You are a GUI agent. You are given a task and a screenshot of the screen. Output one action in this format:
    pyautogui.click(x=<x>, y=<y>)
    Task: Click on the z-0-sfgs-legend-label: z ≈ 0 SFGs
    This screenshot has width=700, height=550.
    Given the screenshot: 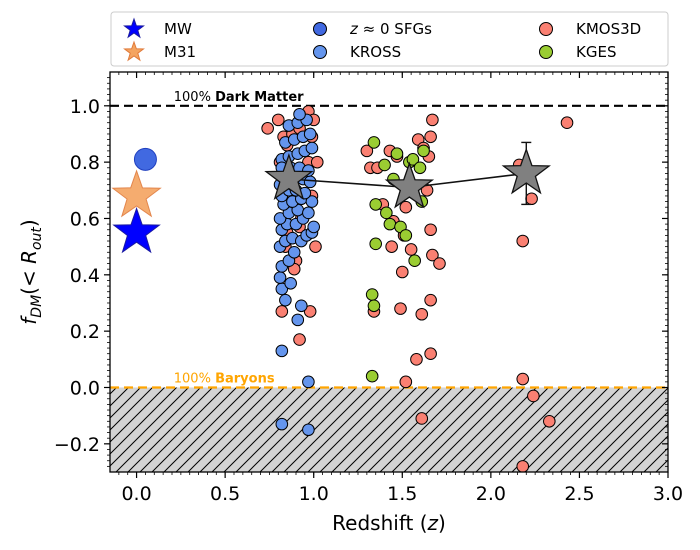 What is the action you would take?
    pyautogui.click(x=390, y=29)
    